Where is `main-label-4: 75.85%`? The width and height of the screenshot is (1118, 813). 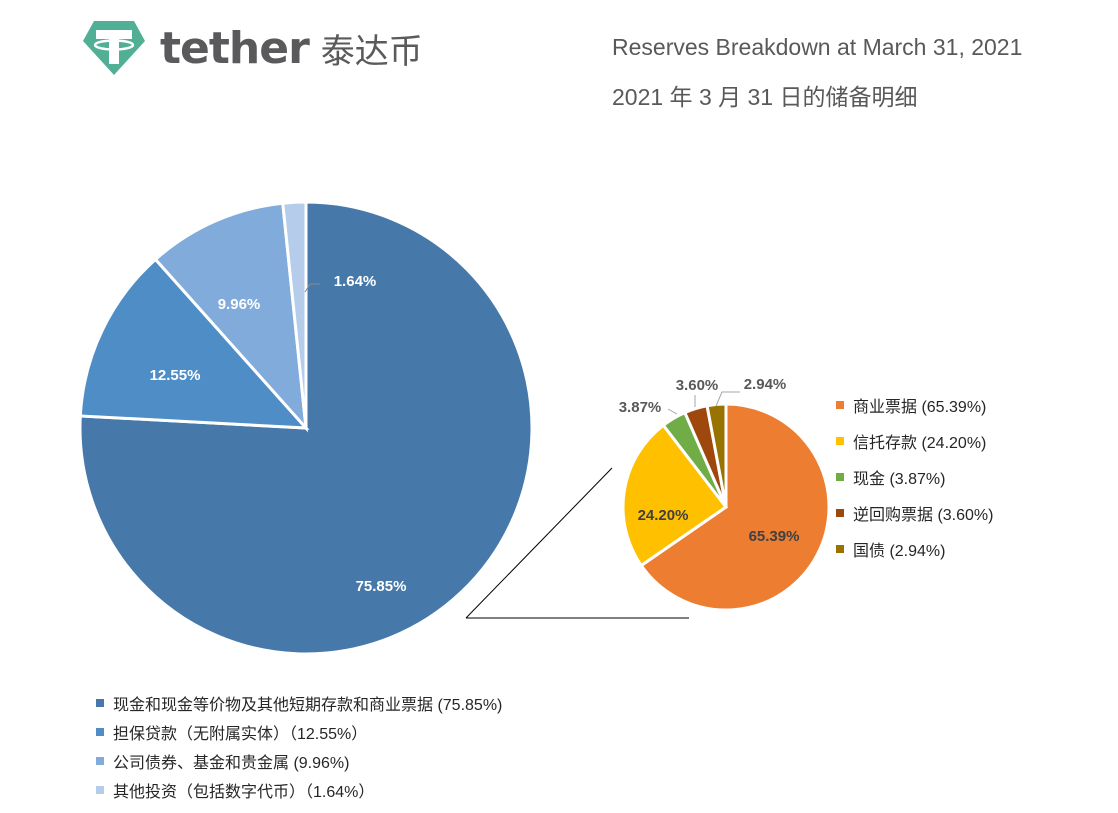 main-label-4: 75.85% is located at coordinates (381, 586).